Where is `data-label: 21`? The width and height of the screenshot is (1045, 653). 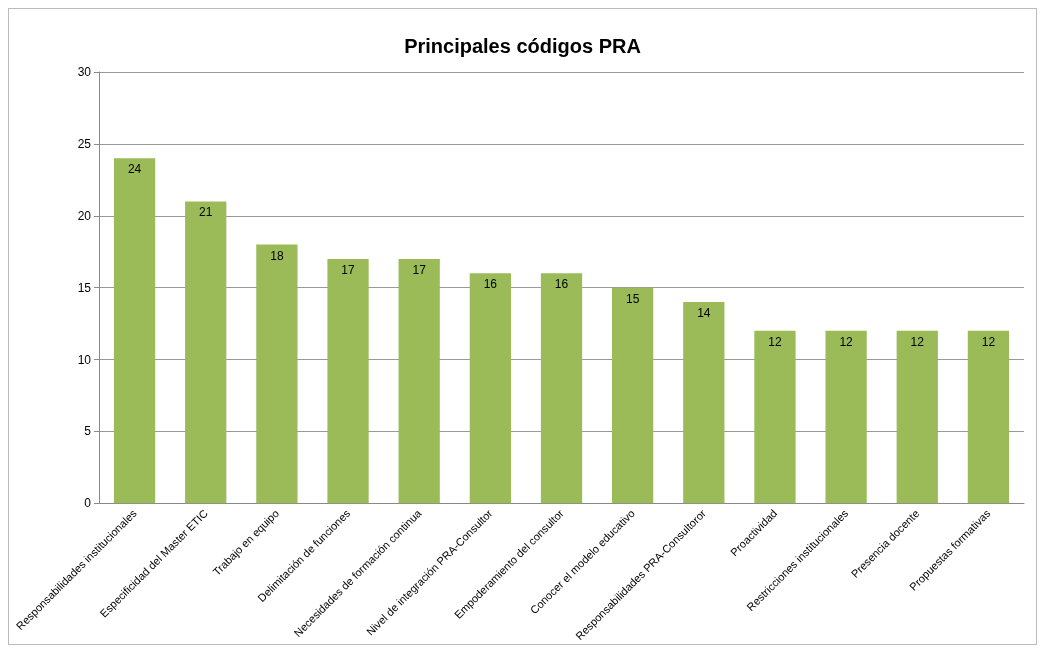
data-label: 21 is located at coordinates (206, 212).